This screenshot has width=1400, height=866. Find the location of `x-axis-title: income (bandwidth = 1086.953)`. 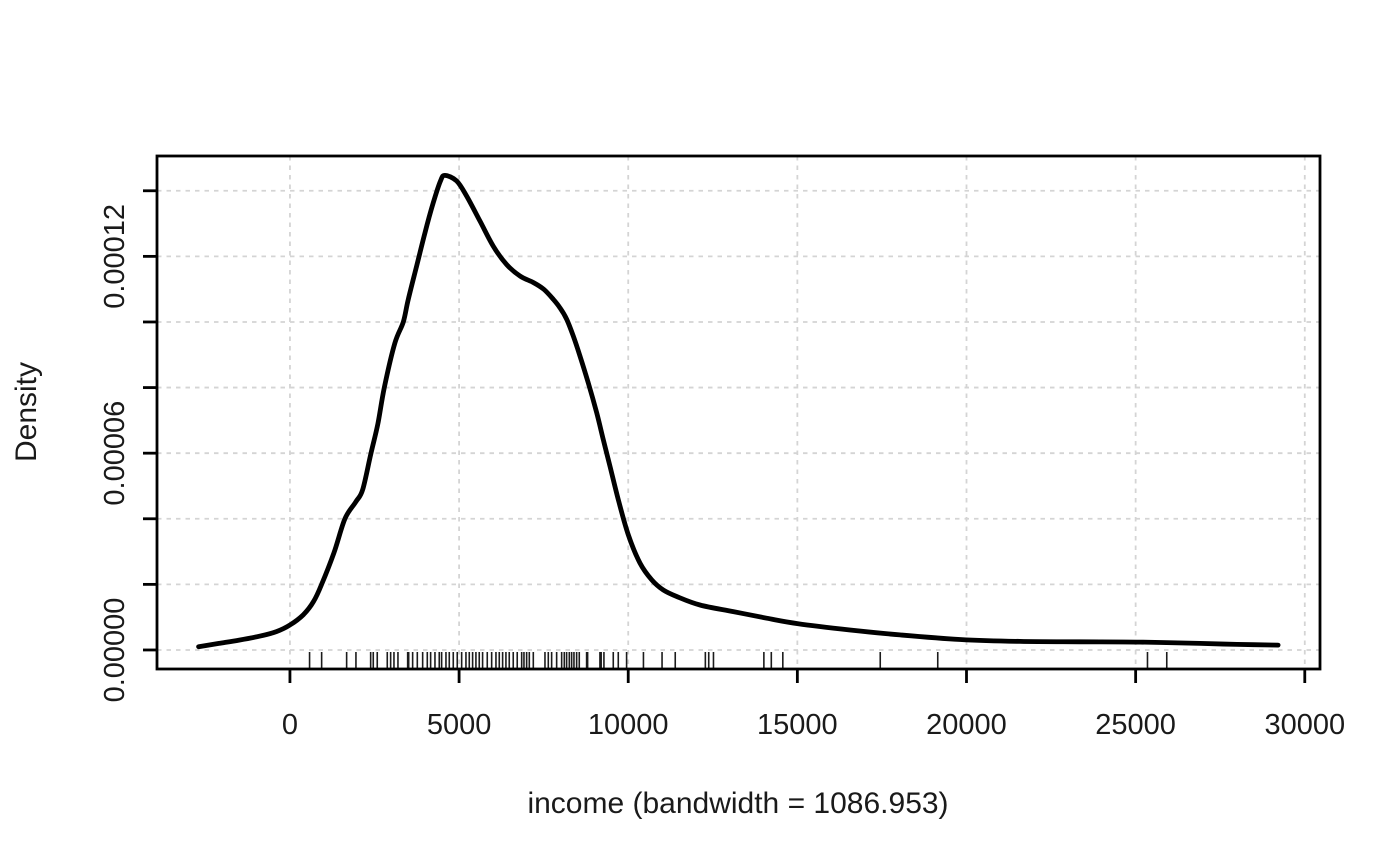

x-axis-title: income (bandwidth = 1086.953) is located at coordinates (737, 803).